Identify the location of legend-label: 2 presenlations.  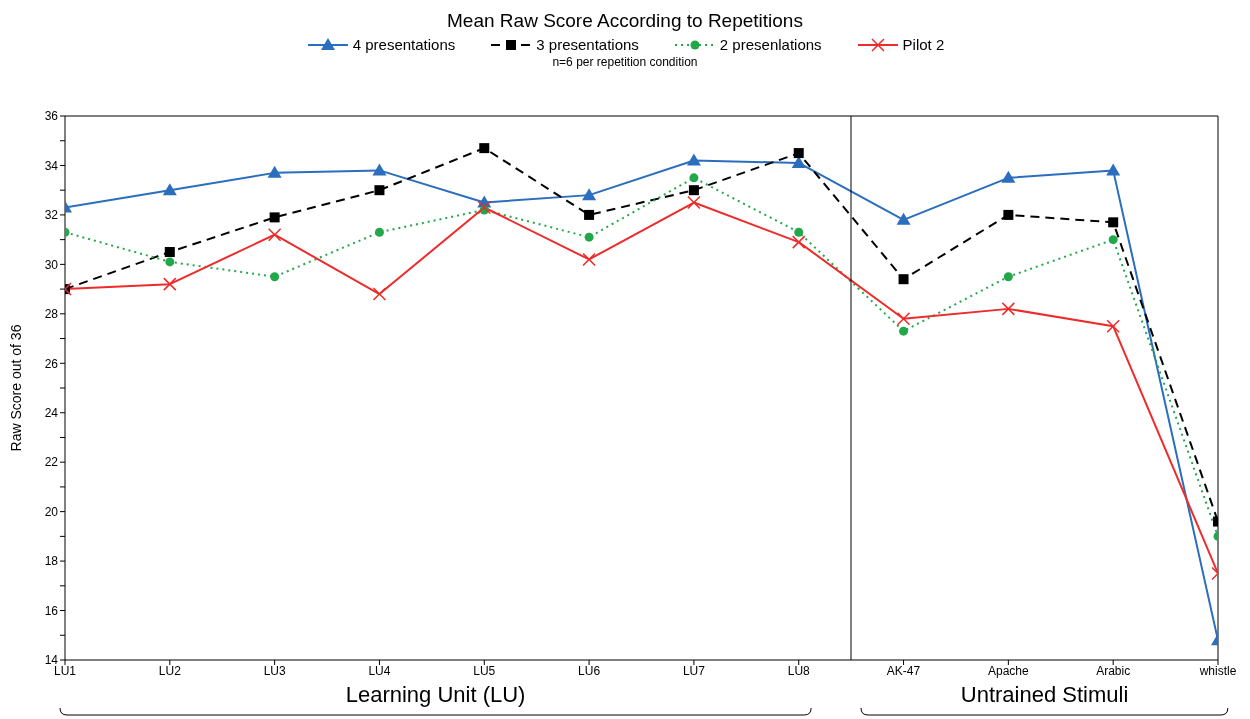
(770, 44).